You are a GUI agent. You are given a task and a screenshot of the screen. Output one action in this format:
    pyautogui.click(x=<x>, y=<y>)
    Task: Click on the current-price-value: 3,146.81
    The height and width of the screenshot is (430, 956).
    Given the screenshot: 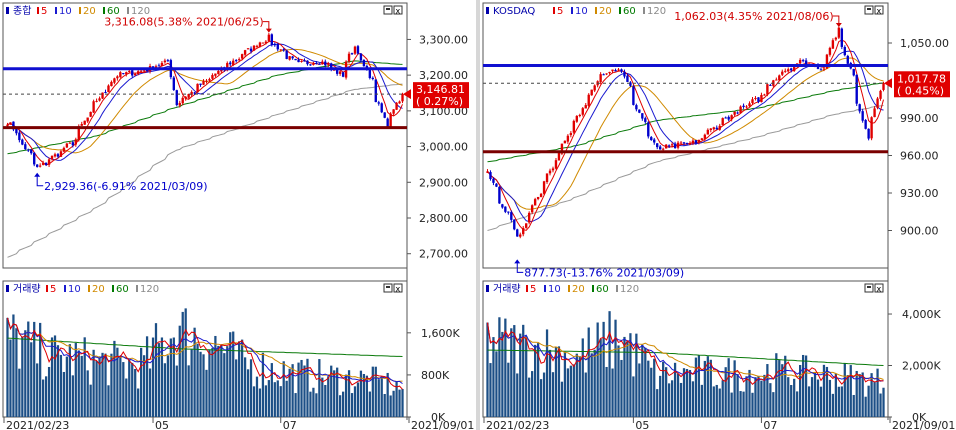 What is the action you would take?
    pyautogui.click(x=440, y=89)
    